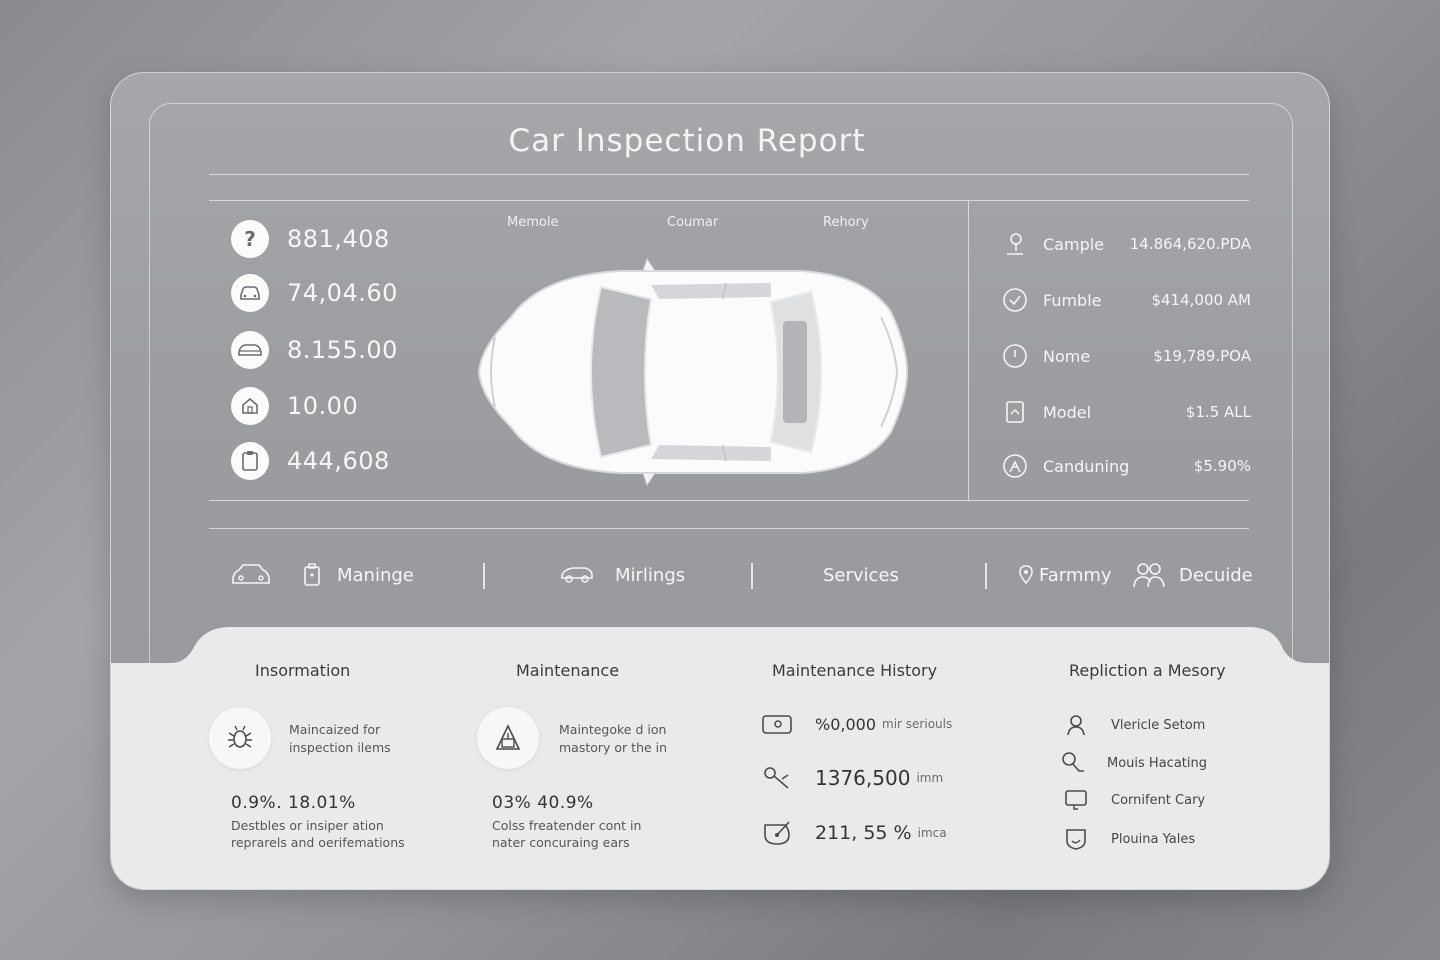 The width and height of the screenshot is (1440, 960). I want to click on metric-item: 10.00, so click(294, 406).